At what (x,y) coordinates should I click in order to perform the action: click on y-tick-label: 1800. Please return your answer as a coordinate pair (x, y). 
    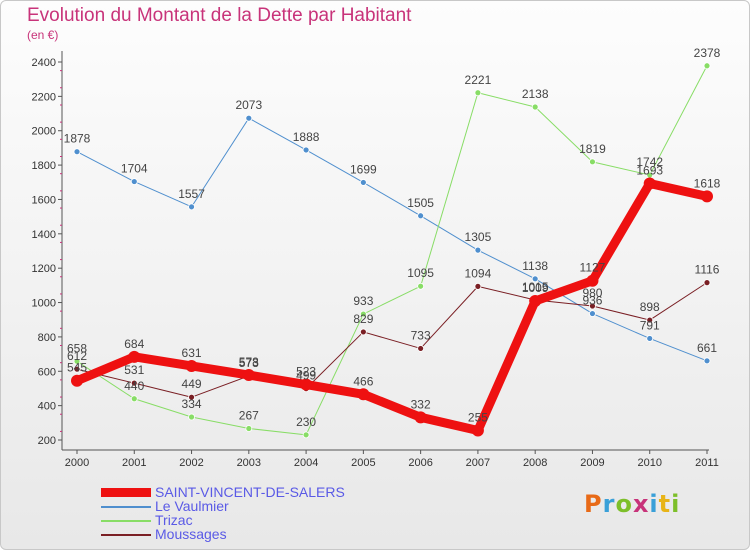
    Looking at the image, I should click on (44, 166).